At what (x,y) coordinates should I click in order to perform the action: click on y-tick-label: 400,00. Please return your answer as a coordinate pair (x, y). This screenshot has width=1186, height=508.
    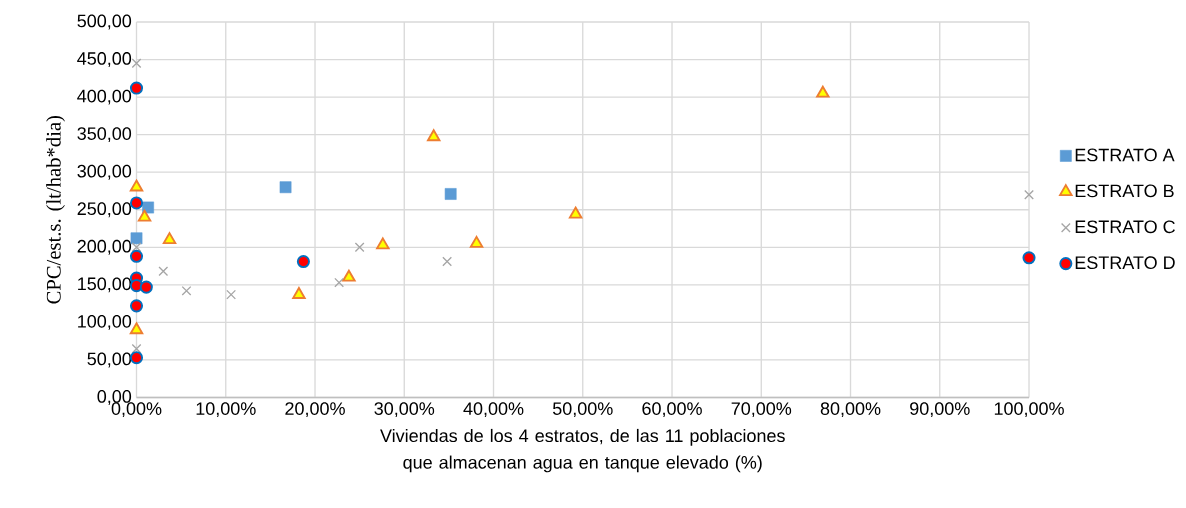
    Looking at the image, I should click on (104, 97).